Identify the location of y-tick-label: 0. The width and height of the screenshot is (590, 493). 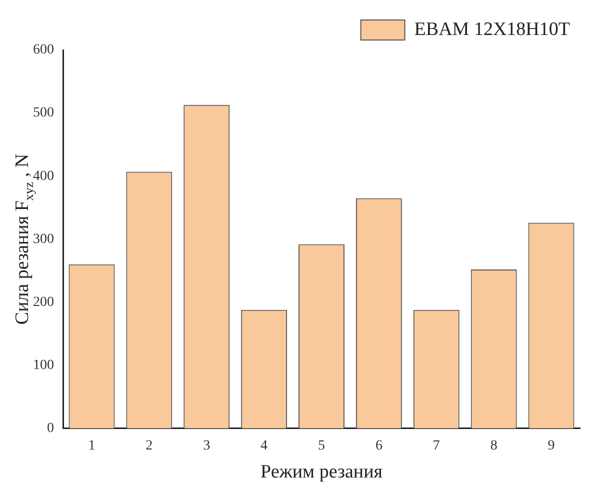
(50, 428).